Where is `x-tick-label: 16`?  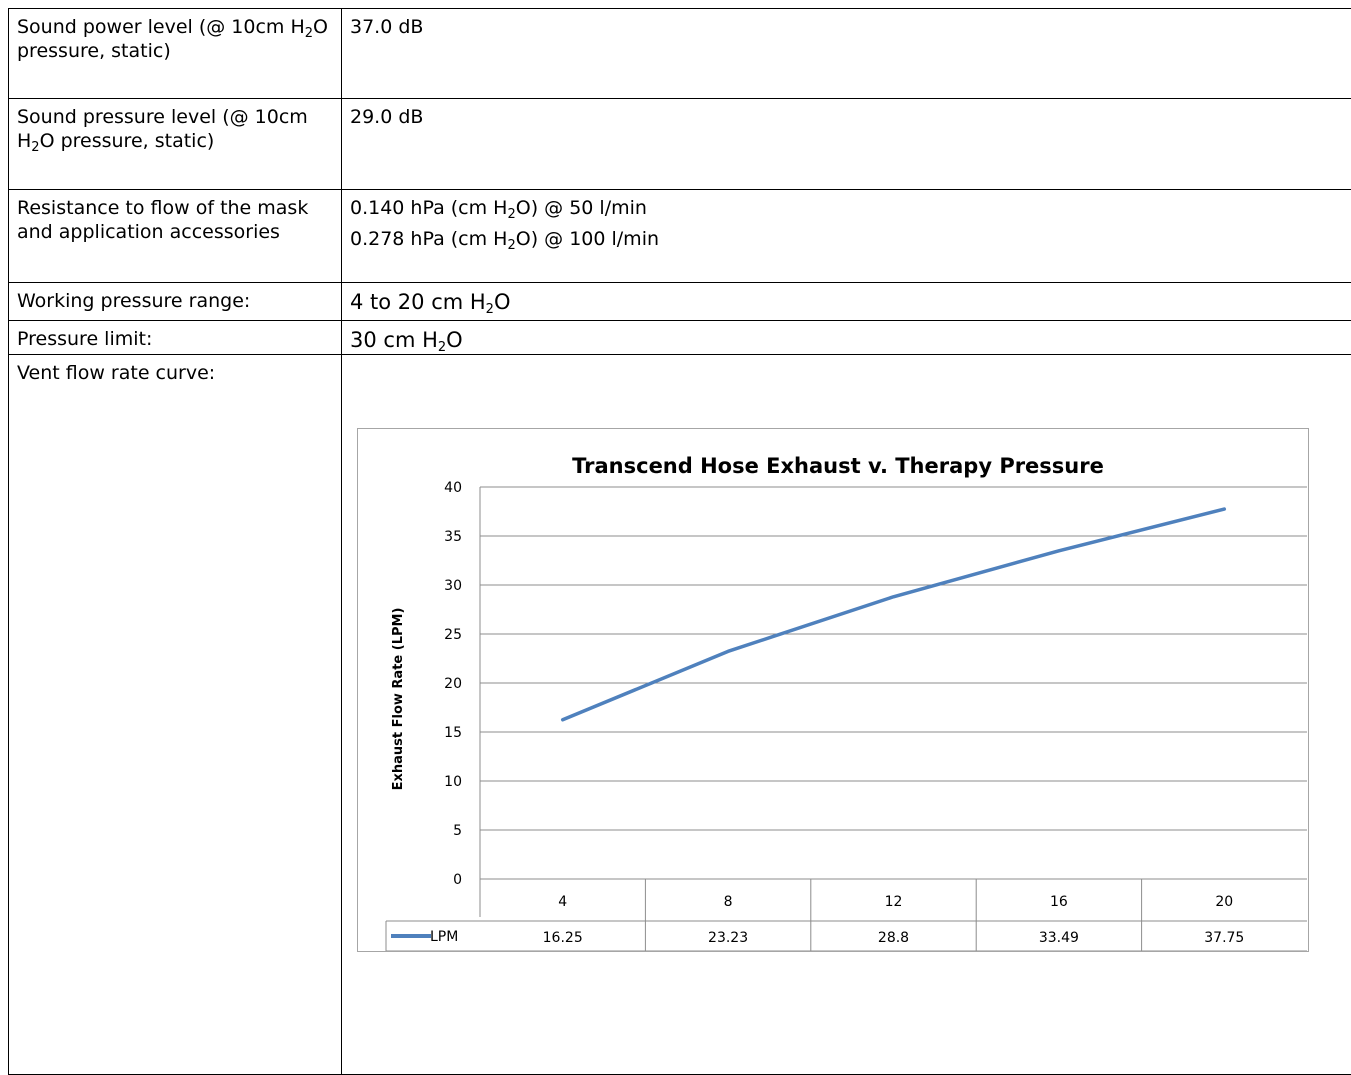
x-tick-label: 16 is located at coordinates (1059, 902).